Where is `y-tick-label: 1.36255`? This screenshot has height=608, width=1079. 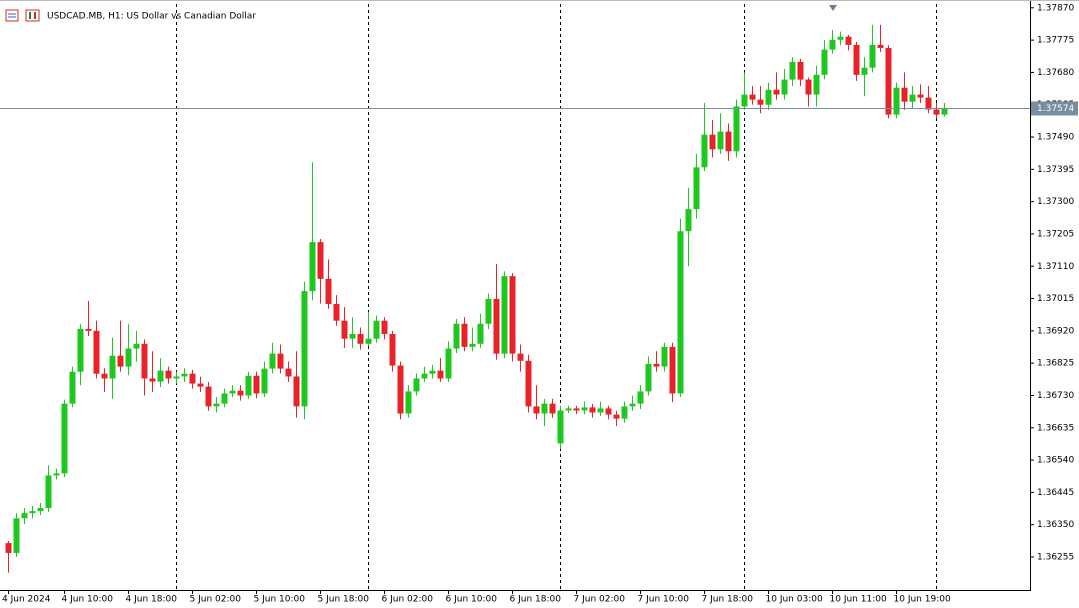
y-tick-label: 1.36255 is located at coordinates (1055, 558).